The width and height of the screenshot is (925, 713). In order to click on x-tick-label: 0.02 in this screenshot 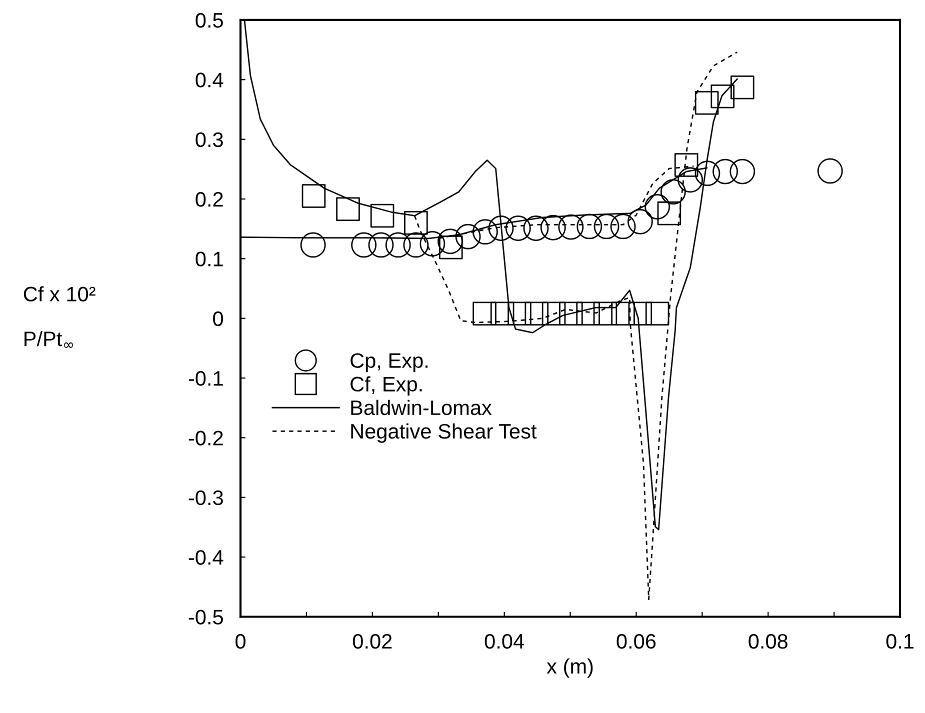, I will do `click(372, 641)`.